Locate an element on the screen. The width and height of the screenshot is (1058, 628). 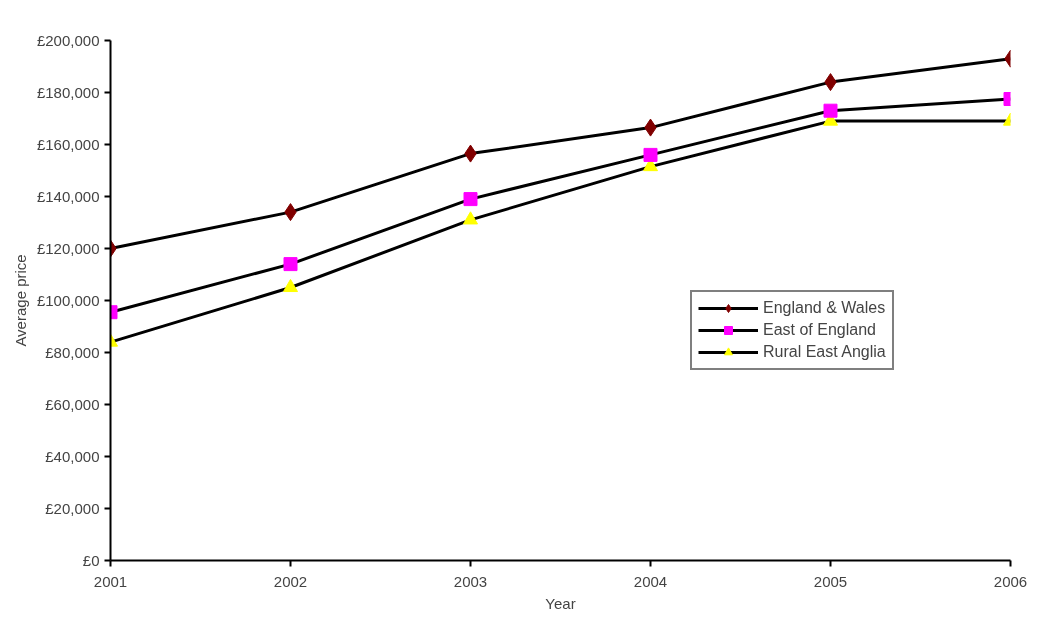
y-tick-label: £40,000 is located at coordinates (72, 456).